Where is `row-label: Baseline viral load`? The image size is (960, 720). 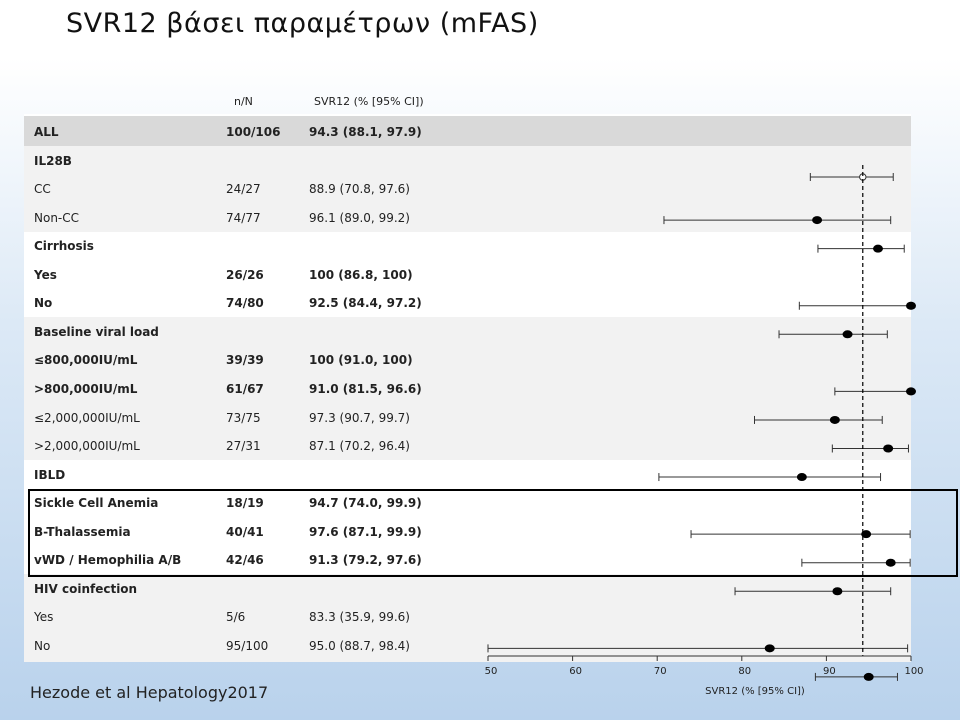
row-label: Baseline viral load is located at coordinates (96, 331).